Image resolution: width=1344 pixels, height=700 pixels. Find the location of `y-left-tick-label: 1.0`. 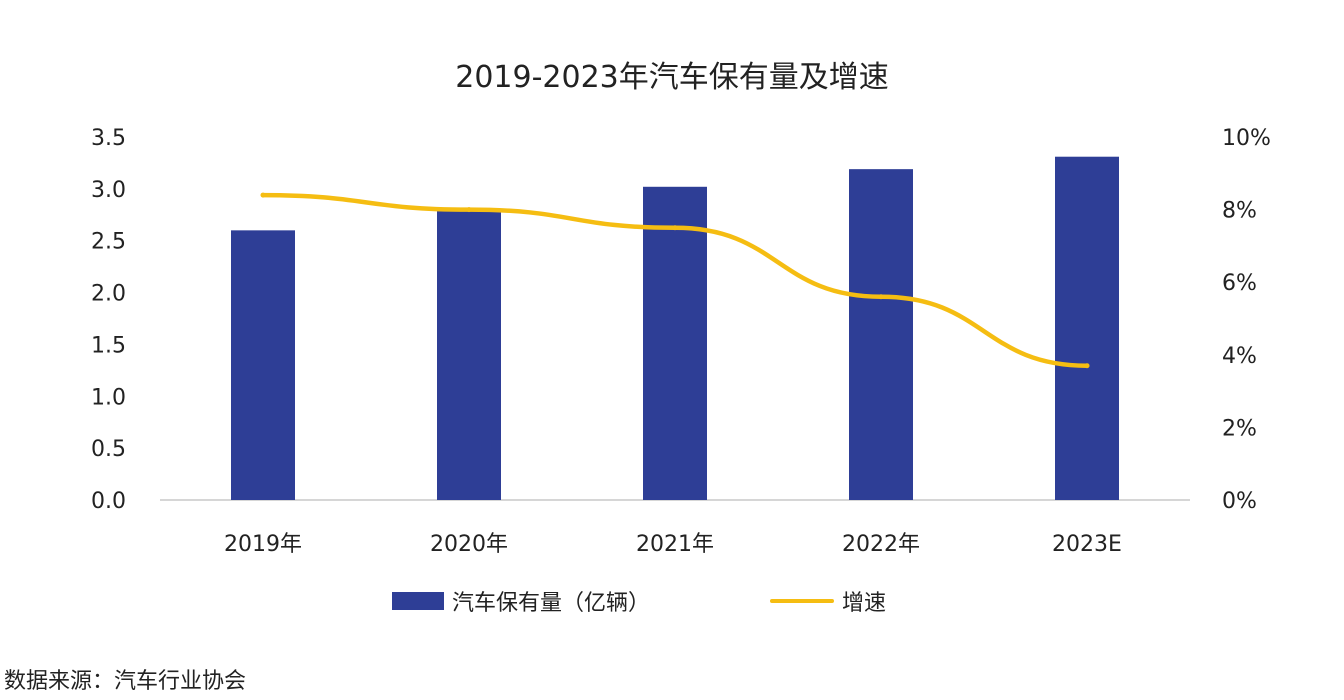

y-left-tick-label: 1.0 is located at coordinates (108, 397).